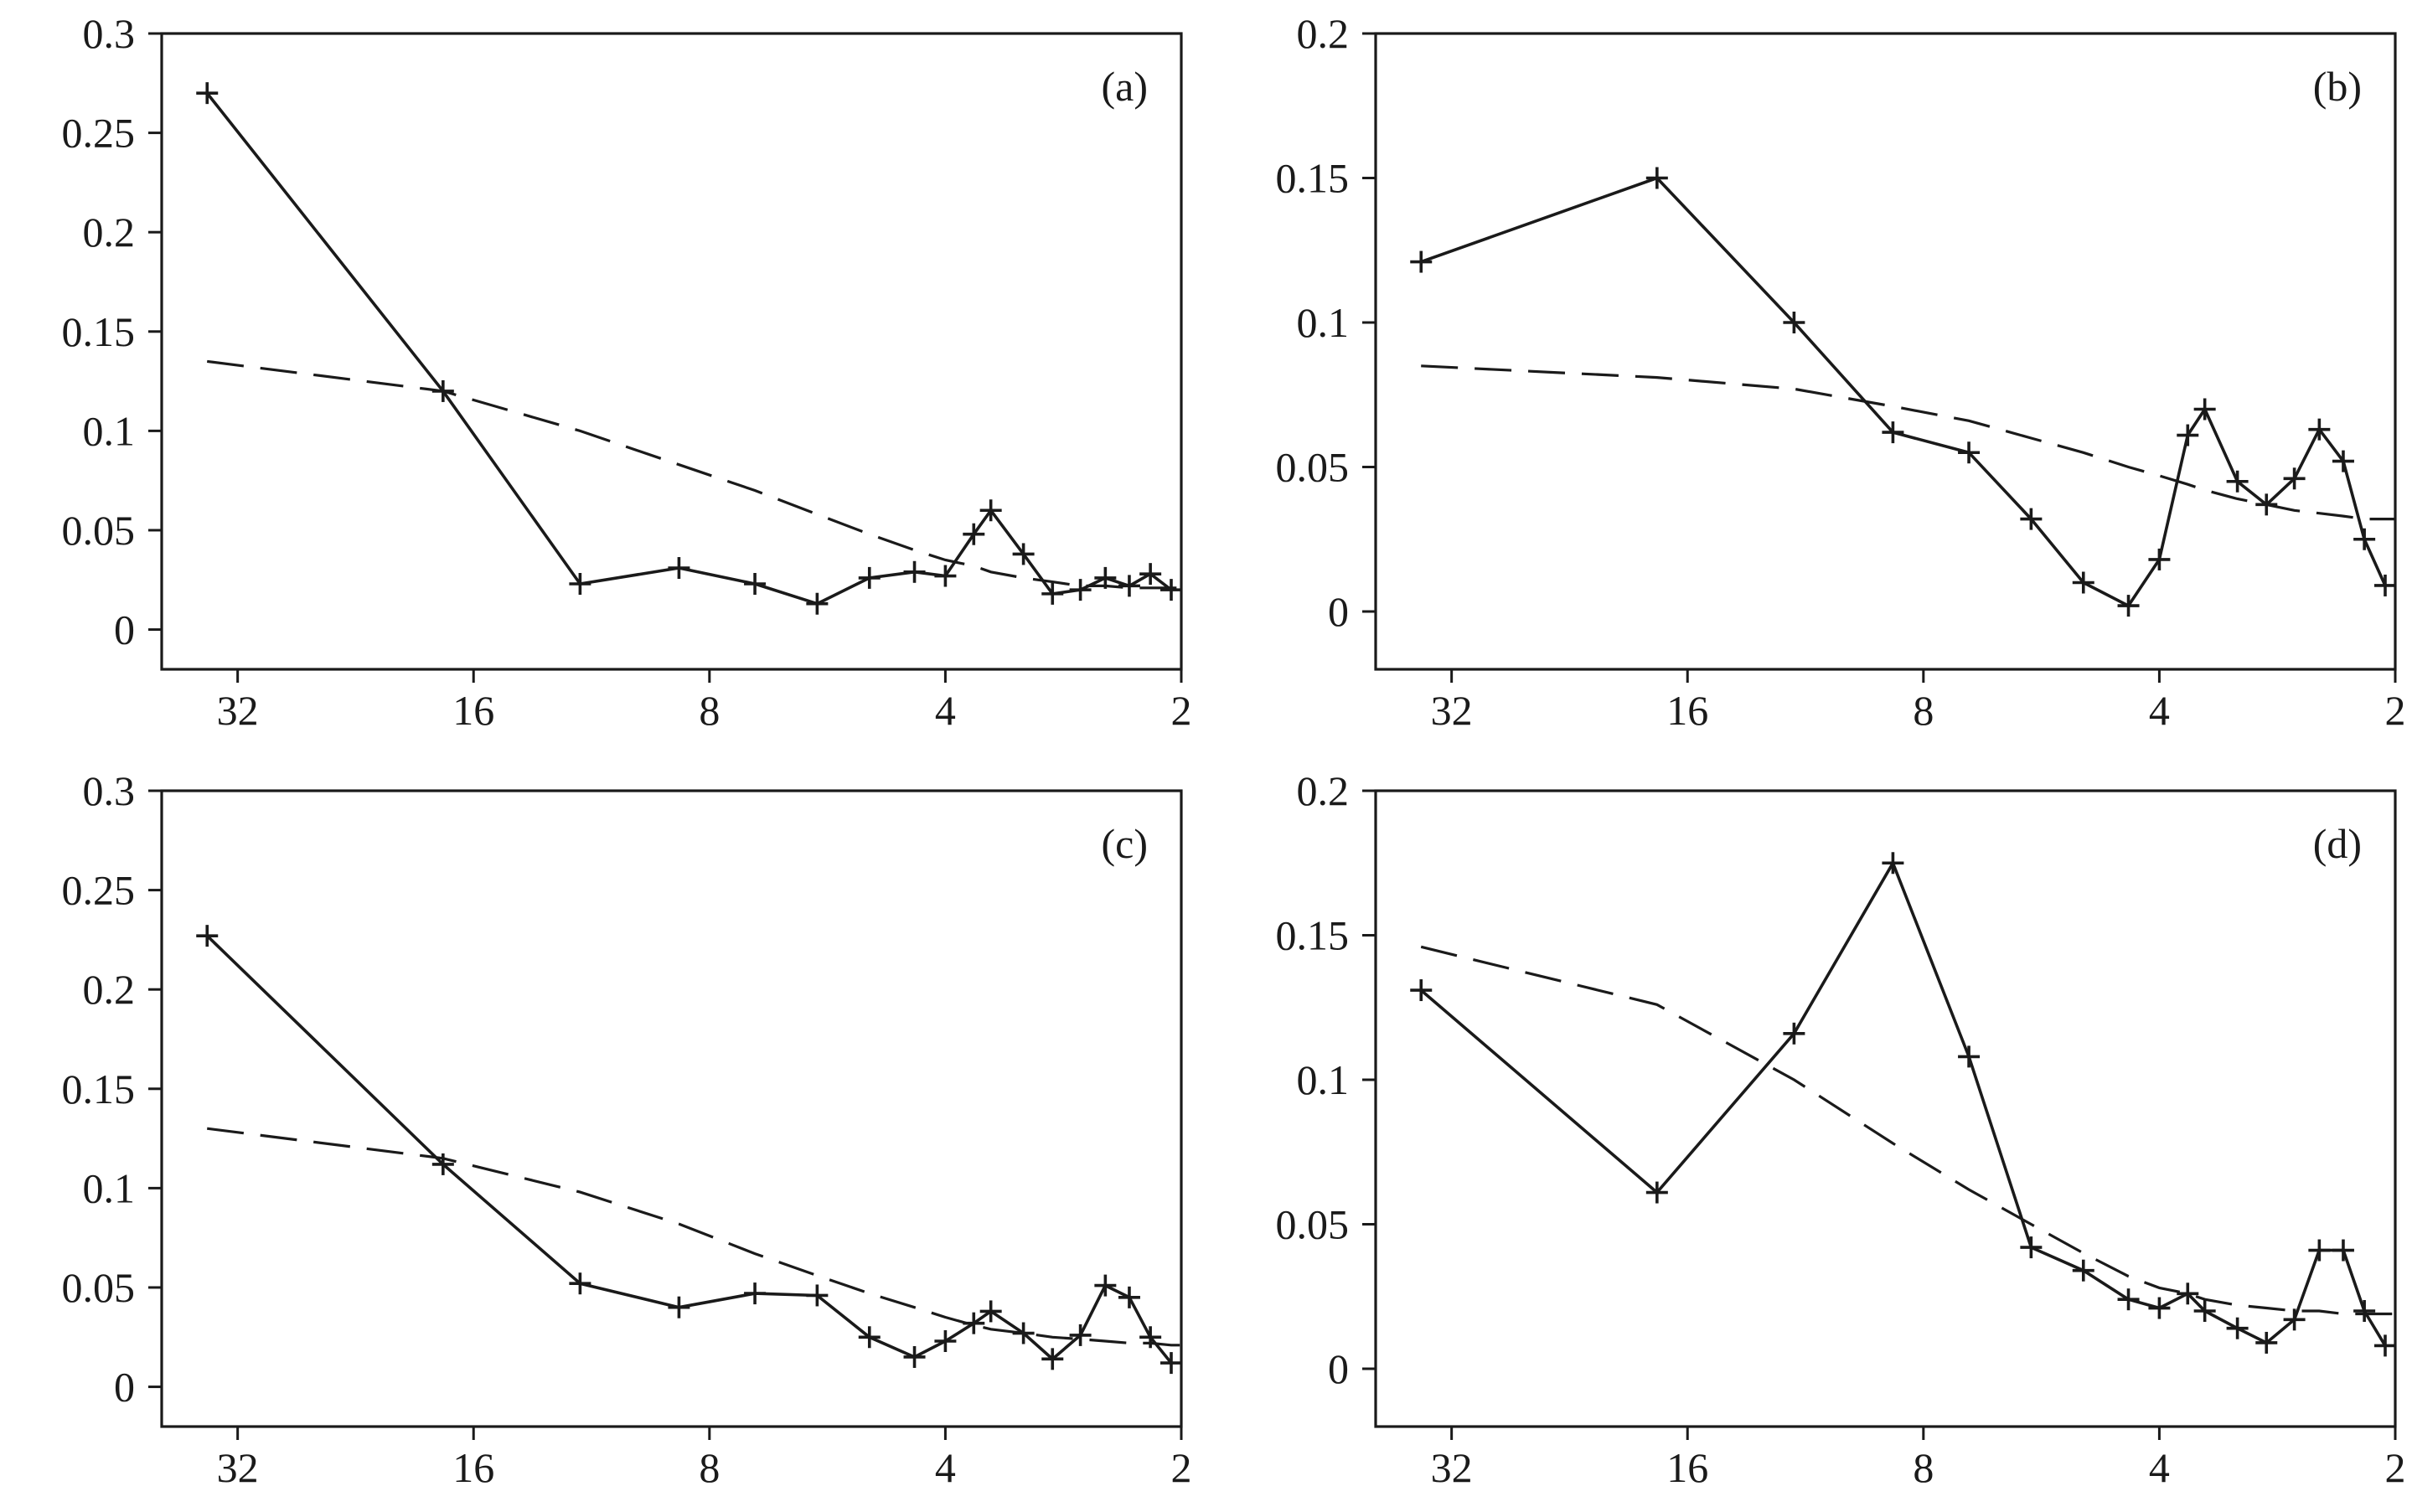 The height and width of the screenshot is (1512, 2412). I want to click on panel-label: (d), so click(2337, 843).